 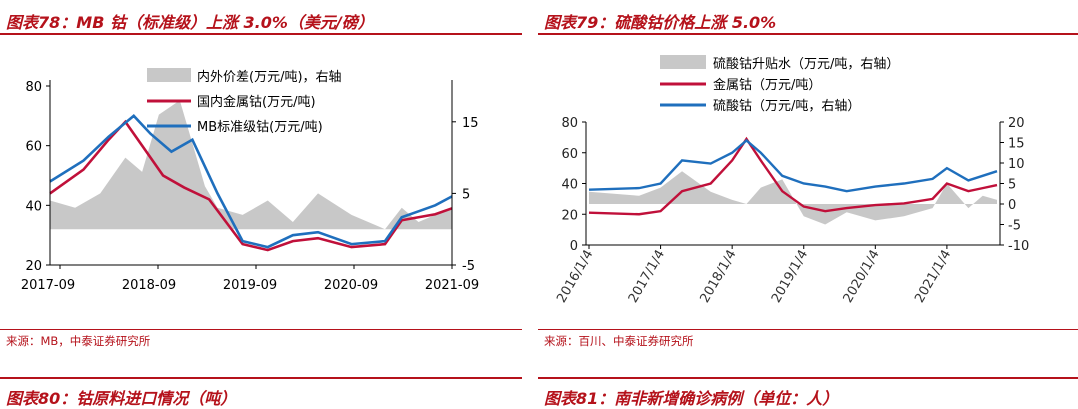 I want to click on y-tick-label-right: -10, so click(x=1018, y=246).